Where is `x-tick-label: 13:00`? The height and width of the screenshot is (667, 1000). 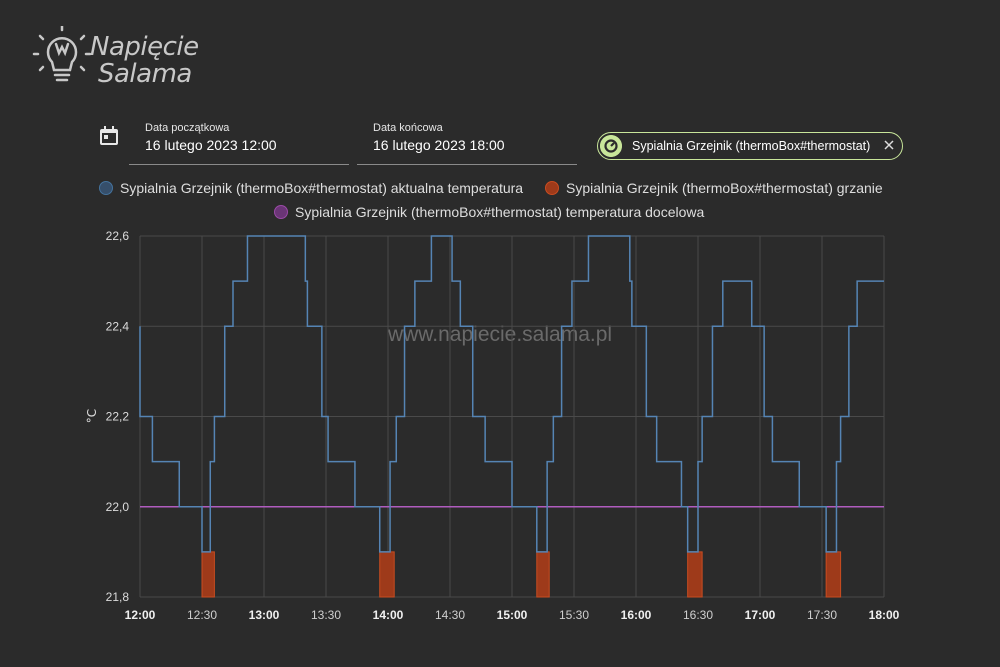
x-tick-label: 13:00 is located at coordinates (264, 615).